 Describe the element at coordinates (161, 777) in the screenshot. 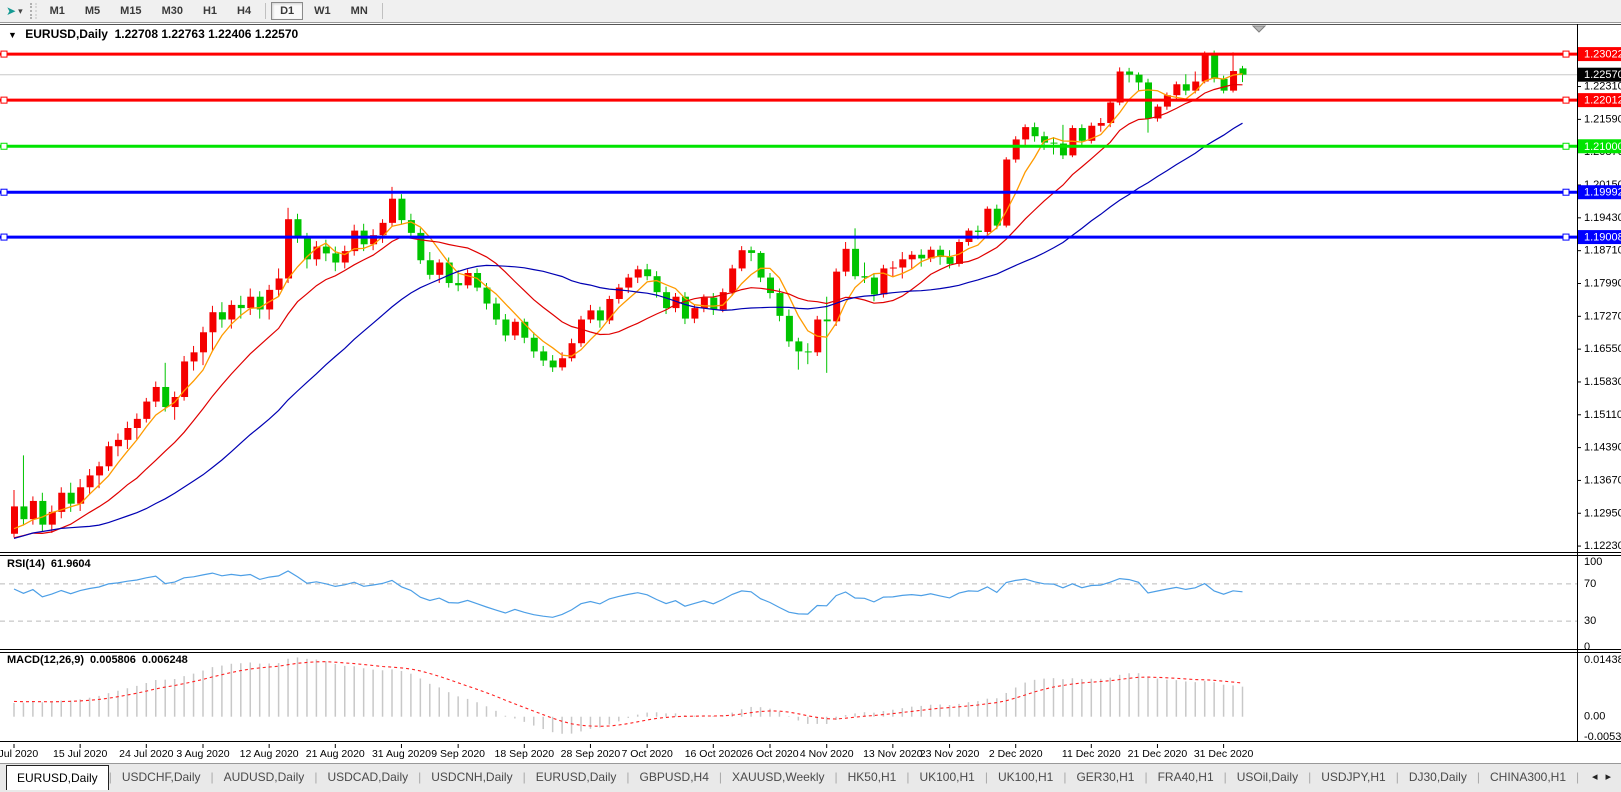

I see `chart-tab-usdchf-daily: USDCHF,Daily` at that location.